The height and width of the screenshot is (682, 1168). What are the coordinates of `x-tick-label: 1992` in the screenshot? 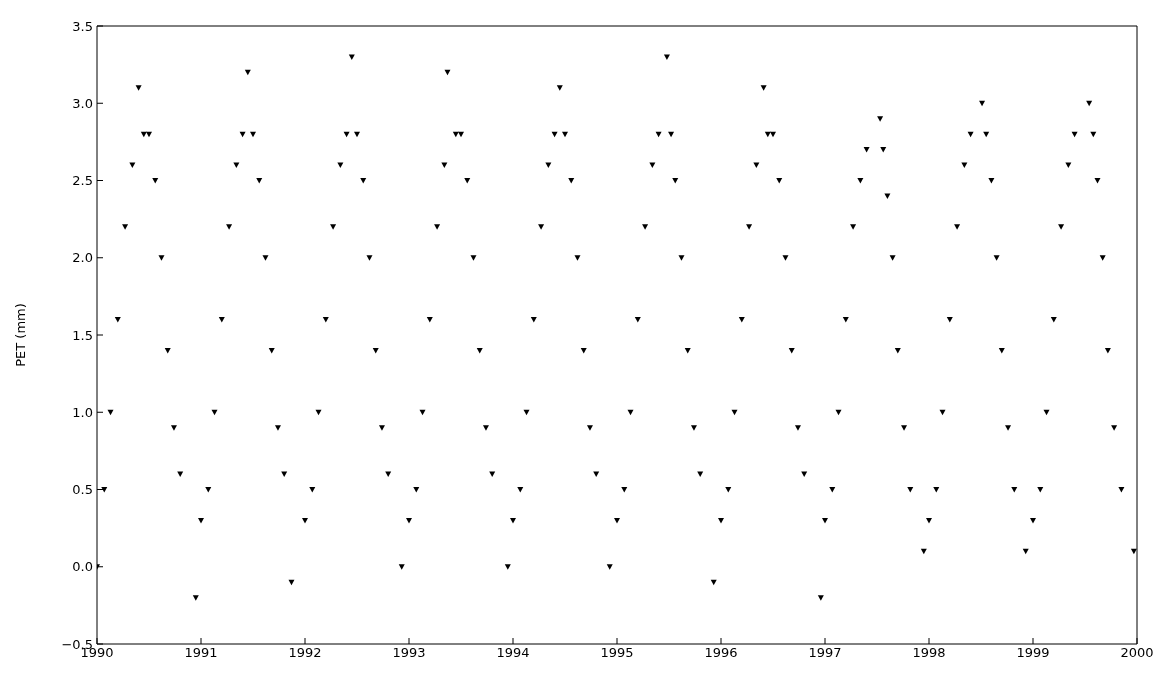 It's located at (305, 653).